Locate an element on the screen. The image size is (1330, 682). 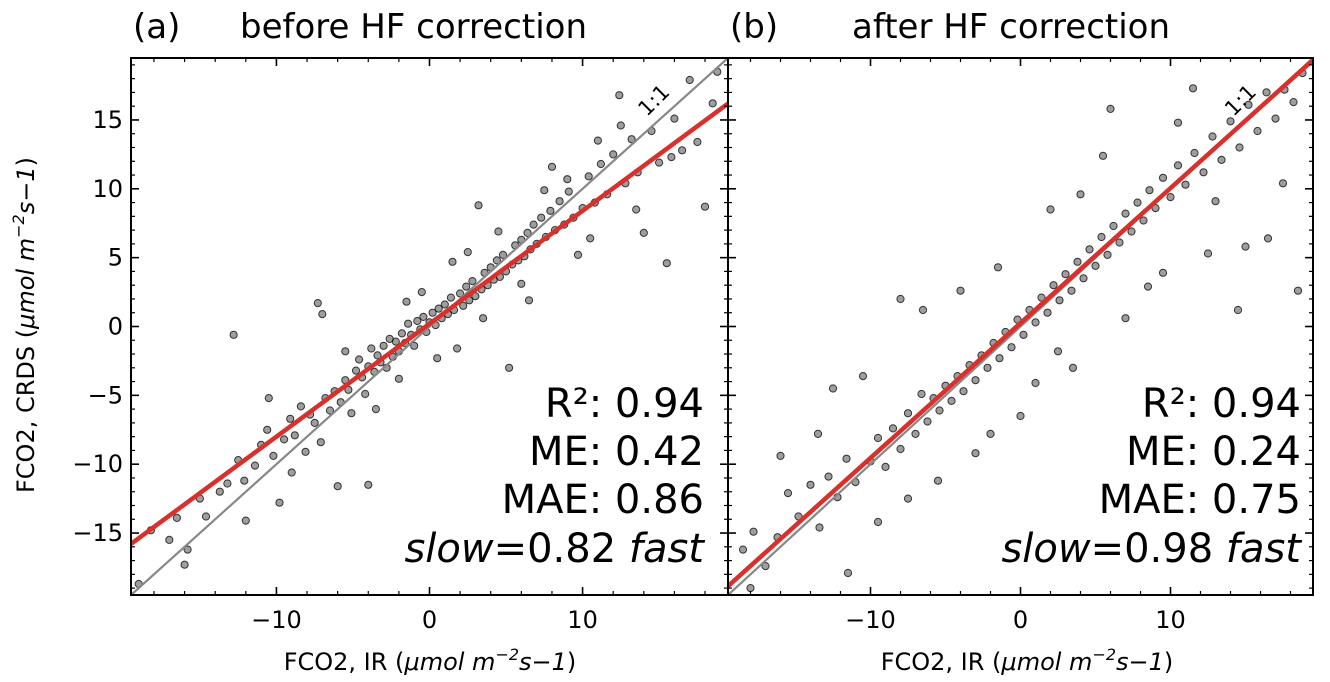
xlabel-unit-a: μmol m is located at coordinates (1046, 662).